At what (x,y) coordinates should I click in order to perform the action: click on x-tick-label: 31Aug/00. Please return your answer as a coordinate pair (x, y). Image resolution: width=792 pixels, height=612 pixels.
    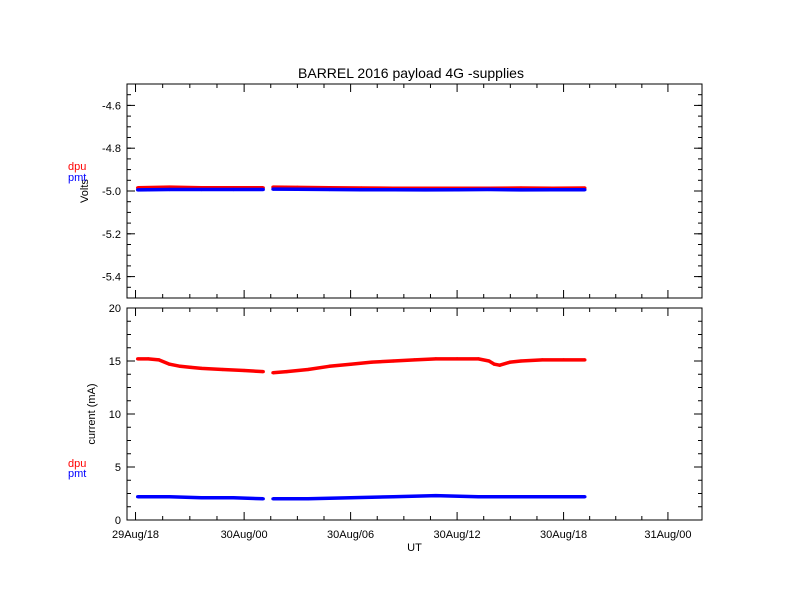
    Looking at the image, I should click on (667, 535).